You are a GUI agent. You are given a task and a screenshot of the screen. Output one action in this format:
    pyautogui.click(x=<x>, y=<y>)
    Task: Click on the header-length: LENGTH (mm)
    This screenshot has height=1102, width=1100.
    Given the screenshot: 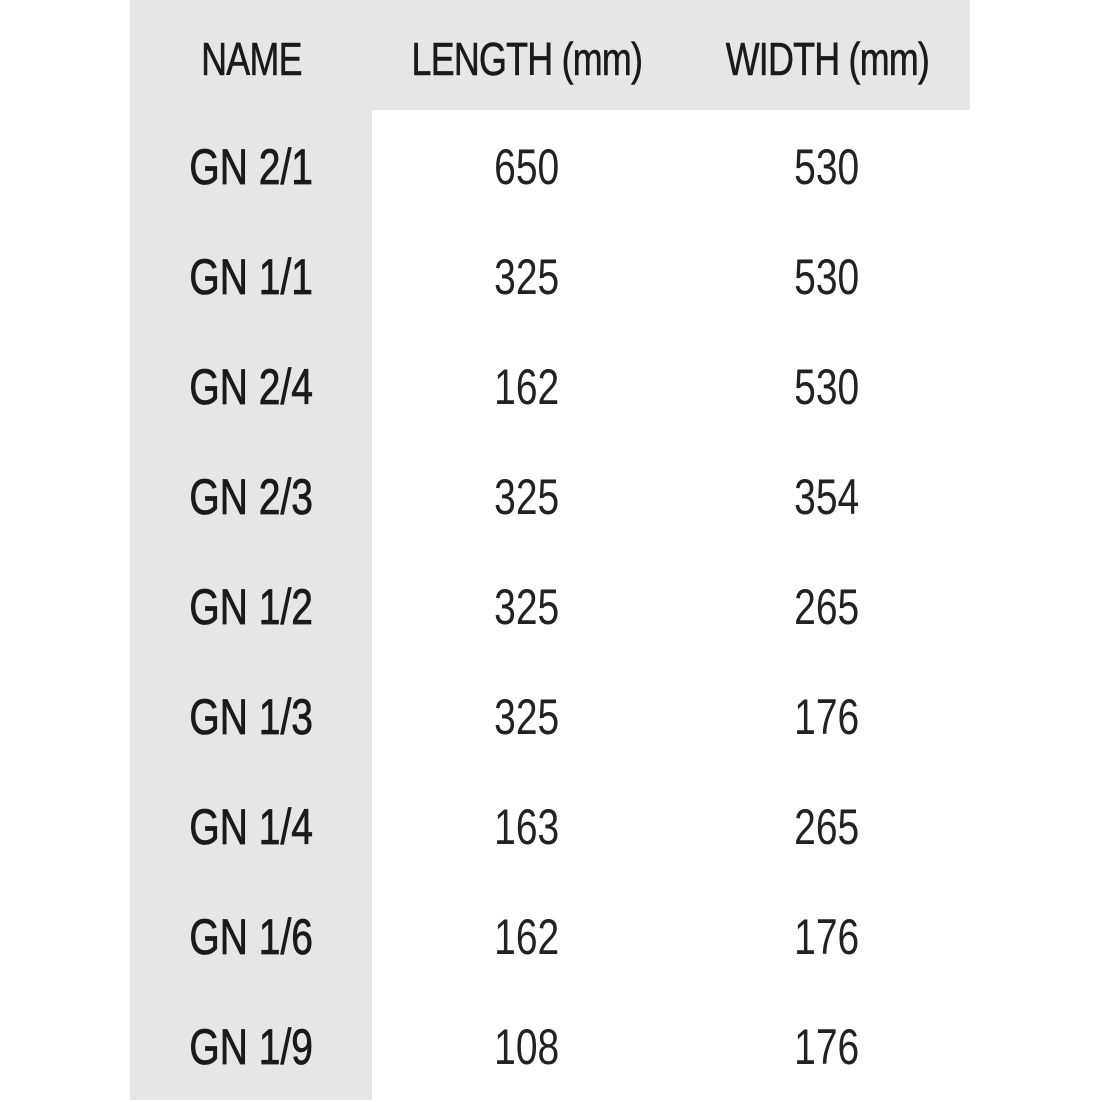 What is the action you would take?
    pyautogui.click(x=527, y=59)
    